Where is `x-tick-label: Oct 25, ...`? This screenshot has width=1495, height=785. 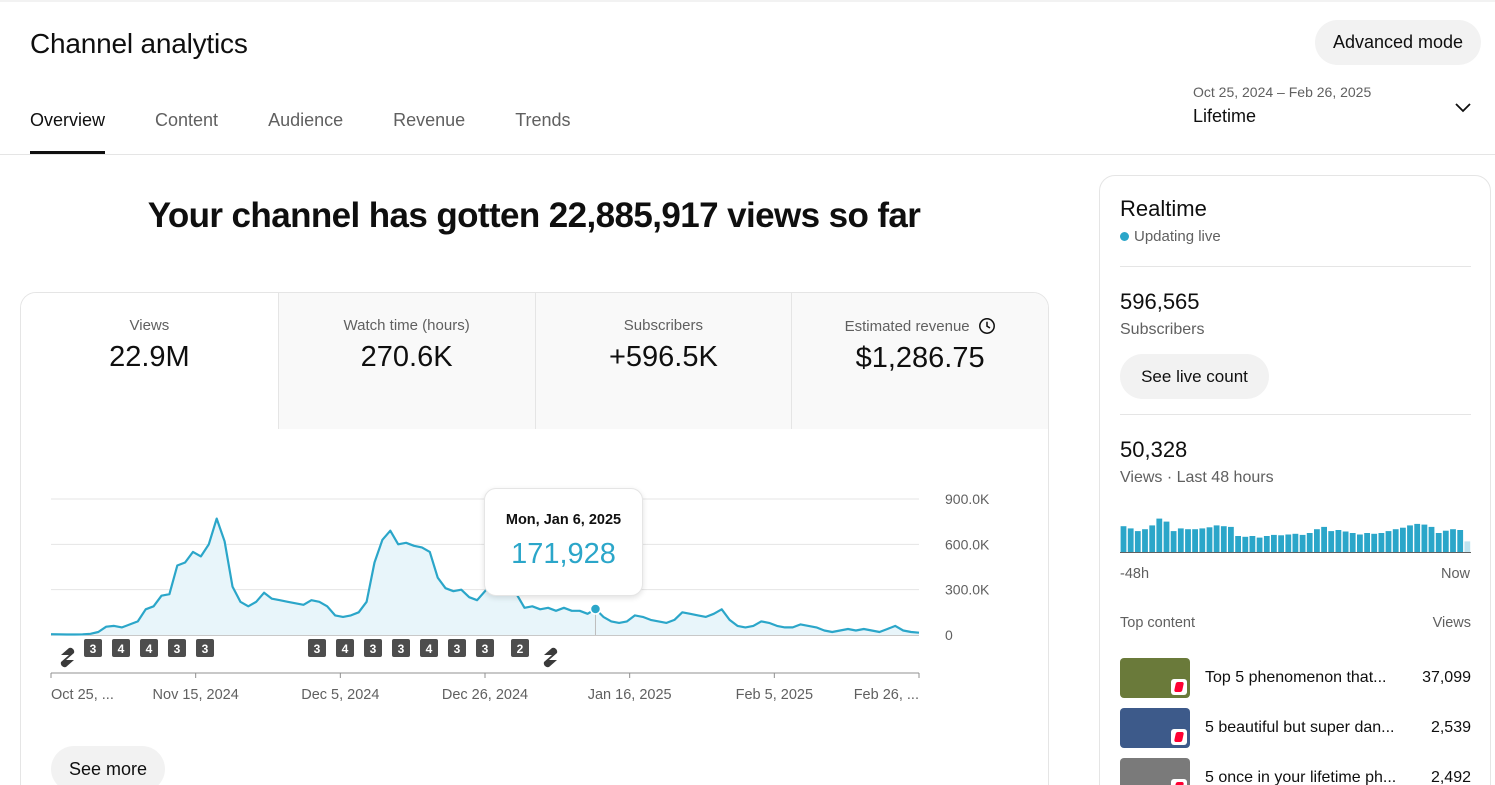 x-tick-label: Oct 25, ... is located at coordinates (82, 695).